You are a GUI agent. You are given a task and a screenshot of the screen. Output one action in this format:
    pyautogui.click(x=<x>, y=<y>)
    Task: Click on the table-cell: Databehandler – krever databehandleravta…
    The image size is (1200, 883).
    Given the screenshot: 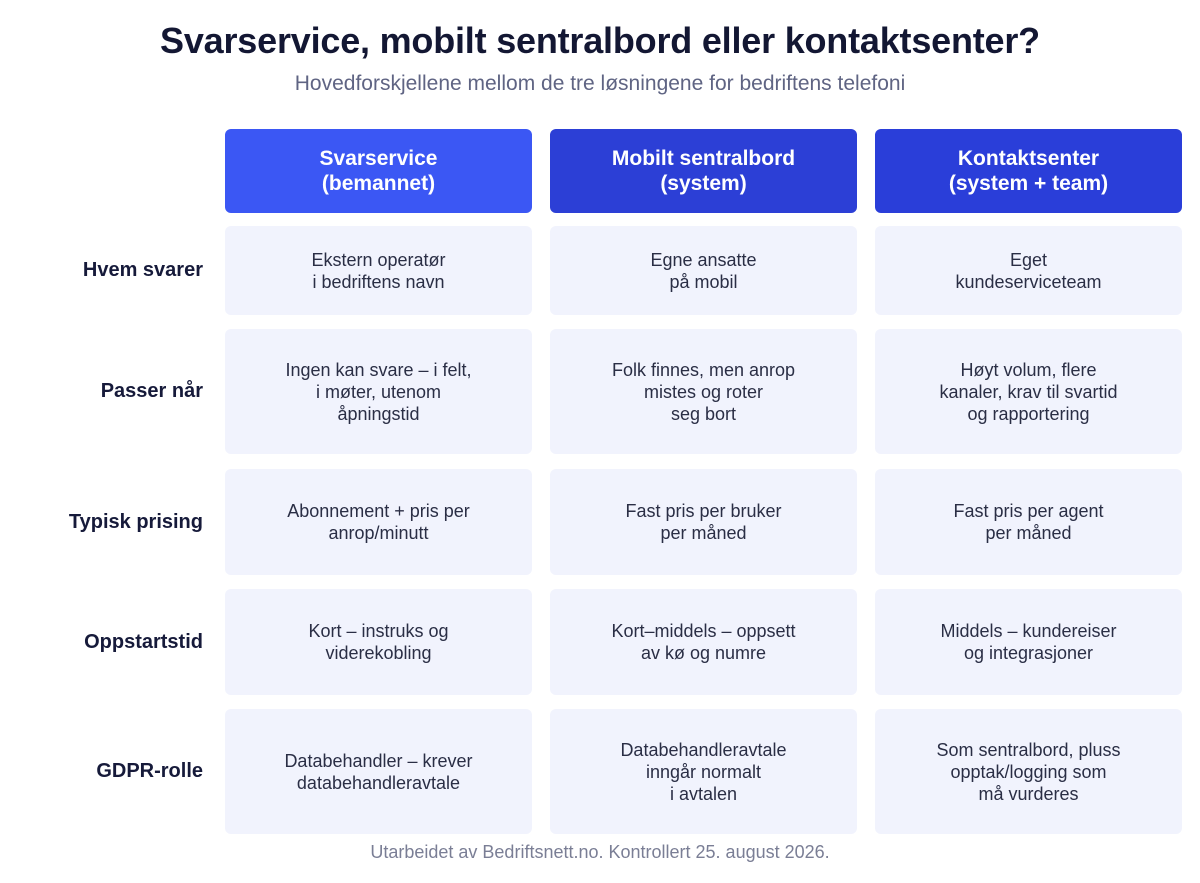 What is the action you would take?
    pyautogui.click(x=378, y=771)
    